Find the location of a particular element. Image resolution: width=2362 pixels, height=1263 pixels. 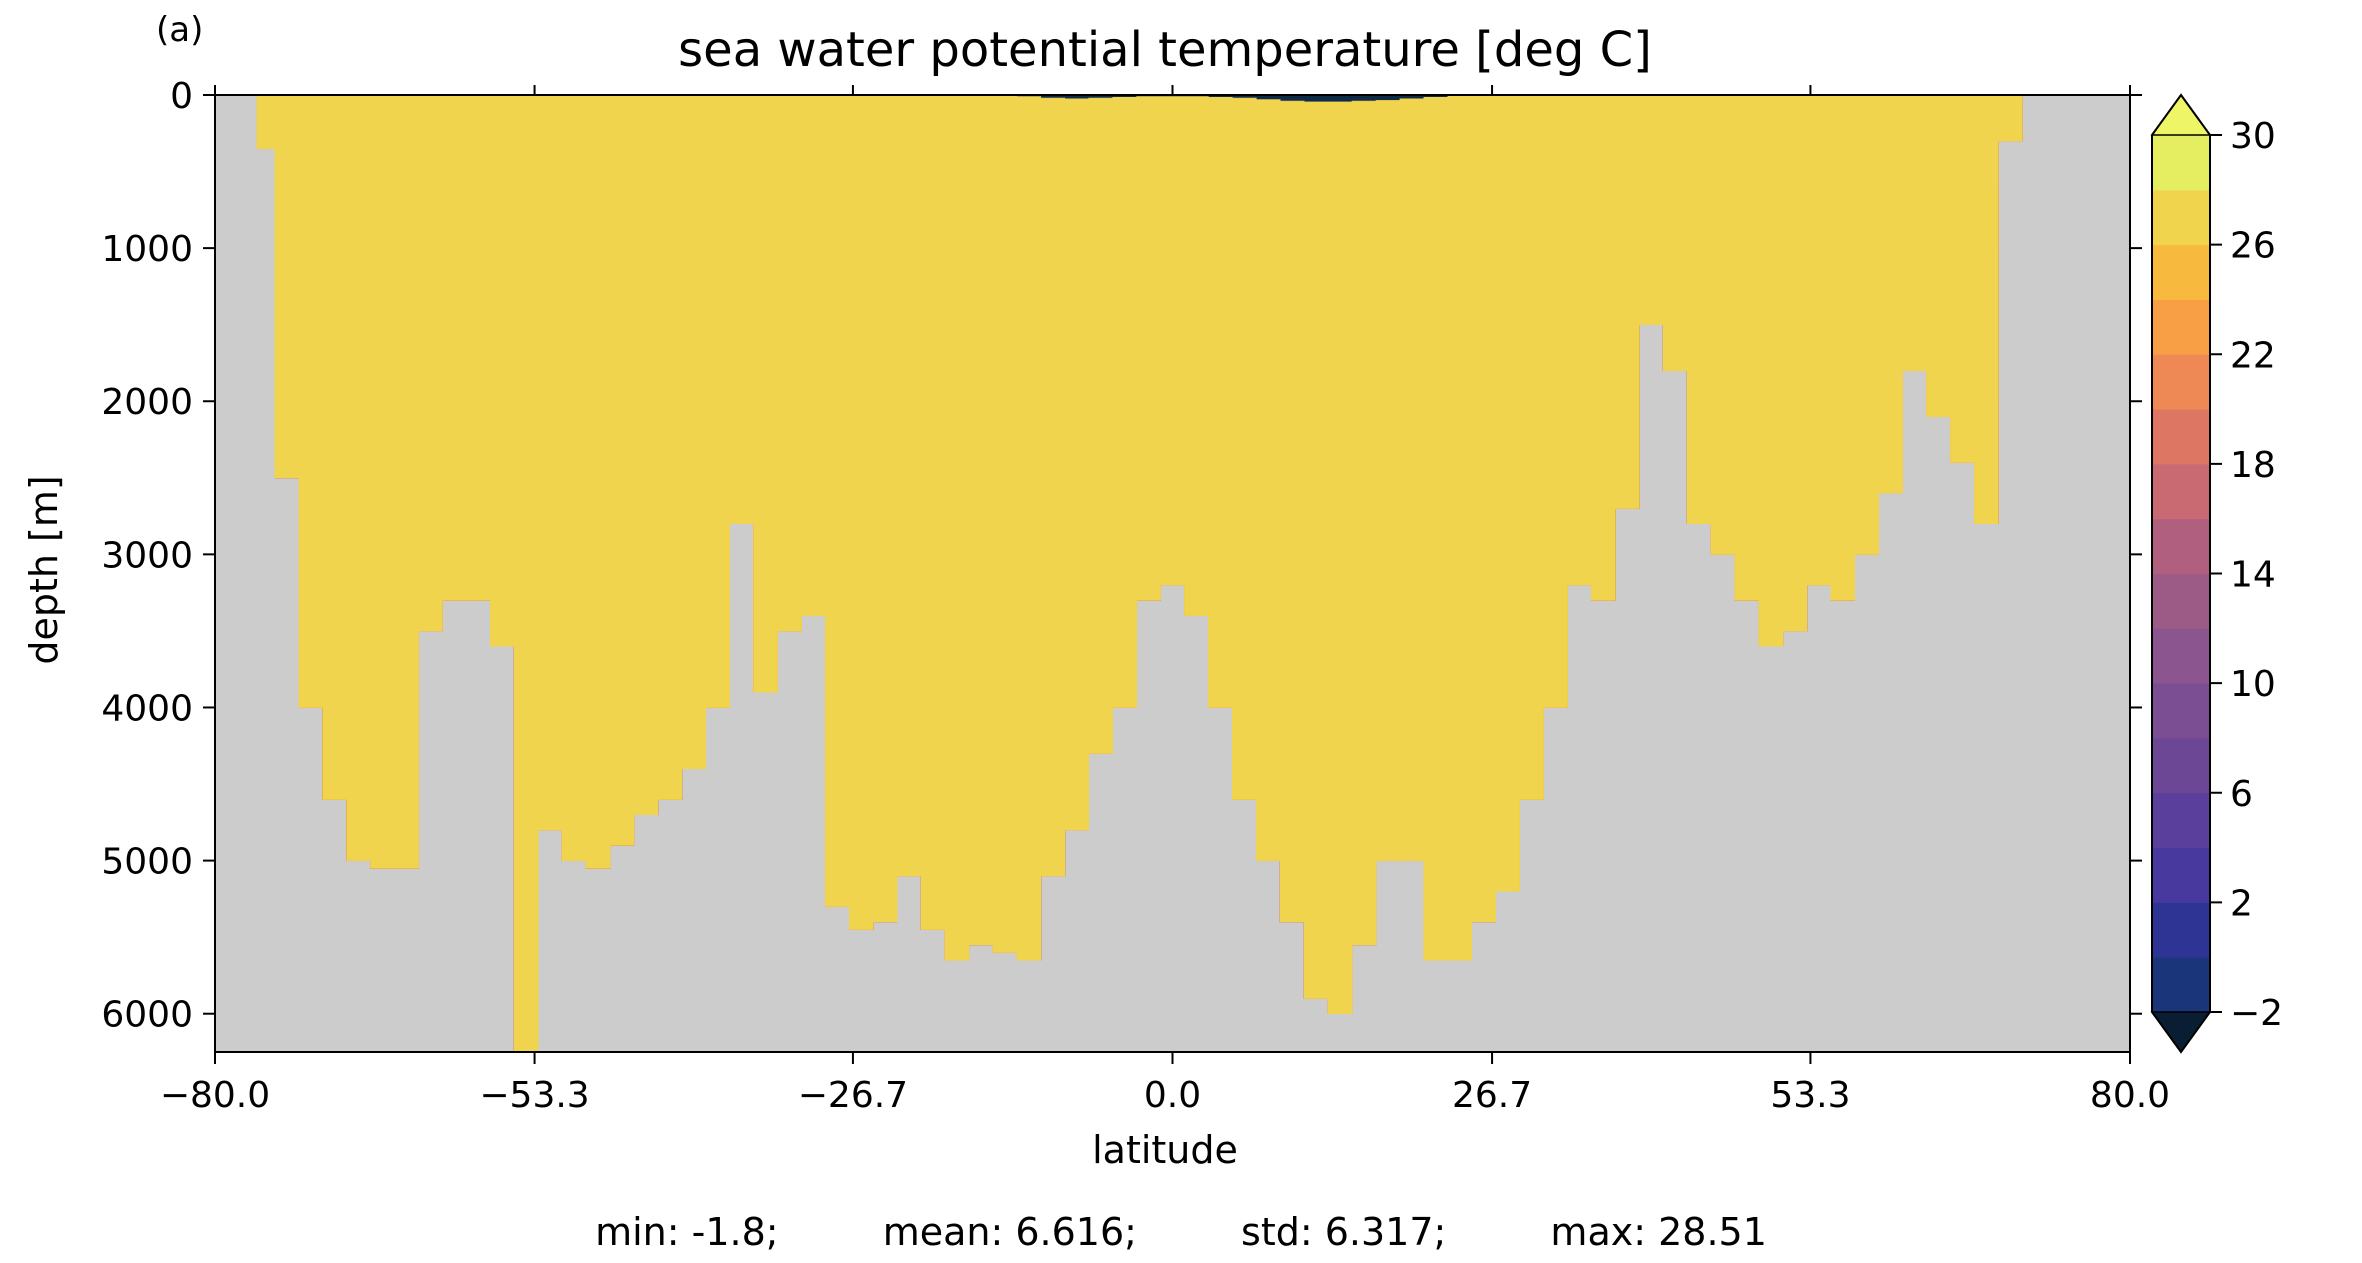

stat-std: std: 6.317; is located at coordinates (1344, 1232).